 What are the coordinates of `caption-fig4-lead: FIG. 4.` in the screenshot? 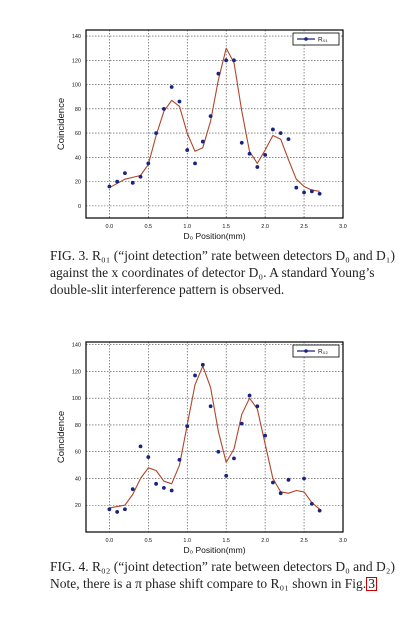 It's located at (69, 566).